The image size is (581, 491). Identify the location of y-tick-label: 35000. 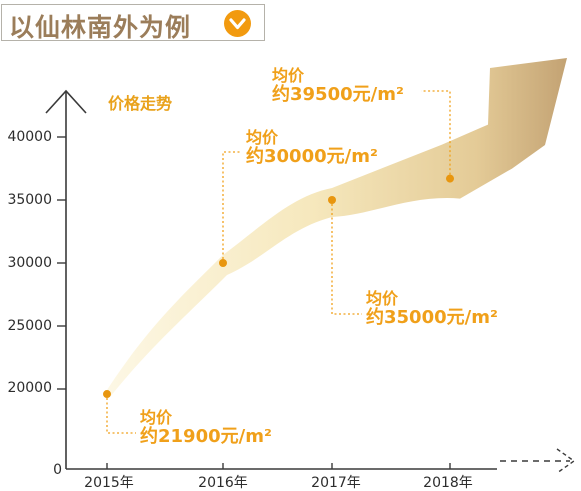
(29, 200).